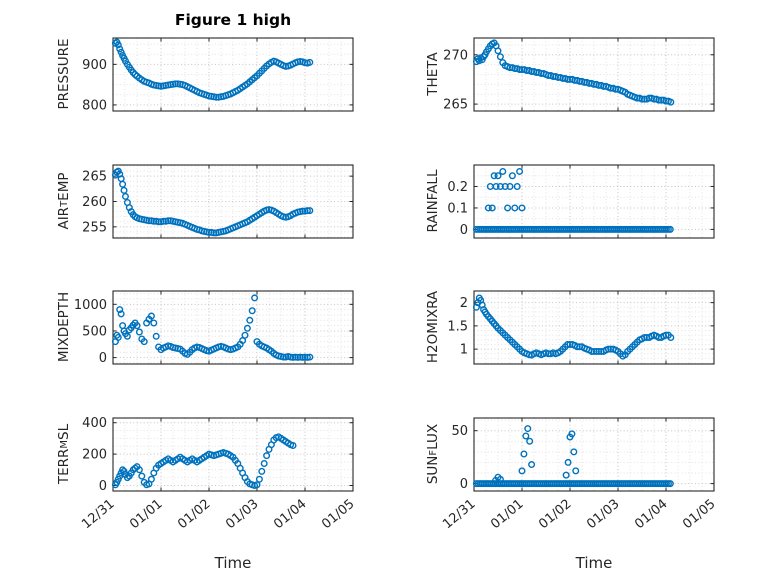  I want to click on ylabel-text-post: LUX, so click(433, 436).